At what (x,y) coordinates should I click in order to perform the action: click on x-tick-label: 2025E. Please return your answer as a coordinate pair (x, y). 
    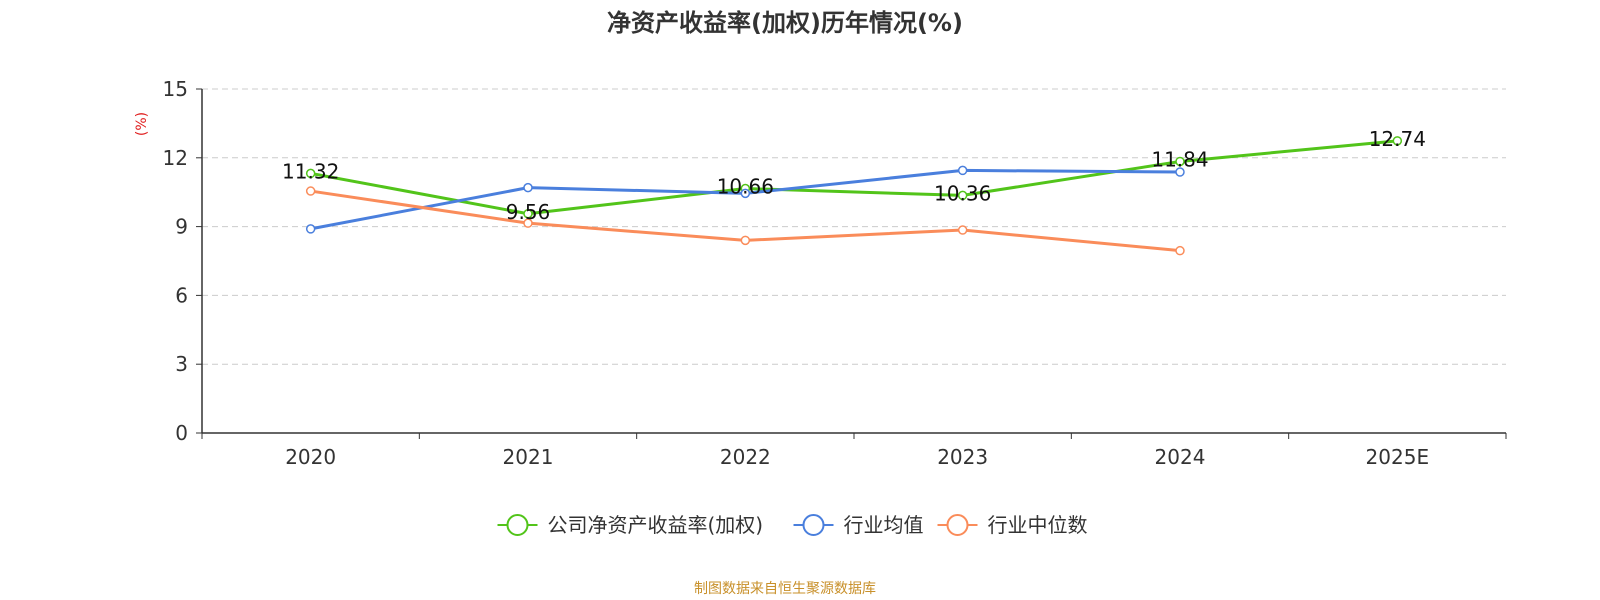
    Looking at the image, I should click on (1398, 457).